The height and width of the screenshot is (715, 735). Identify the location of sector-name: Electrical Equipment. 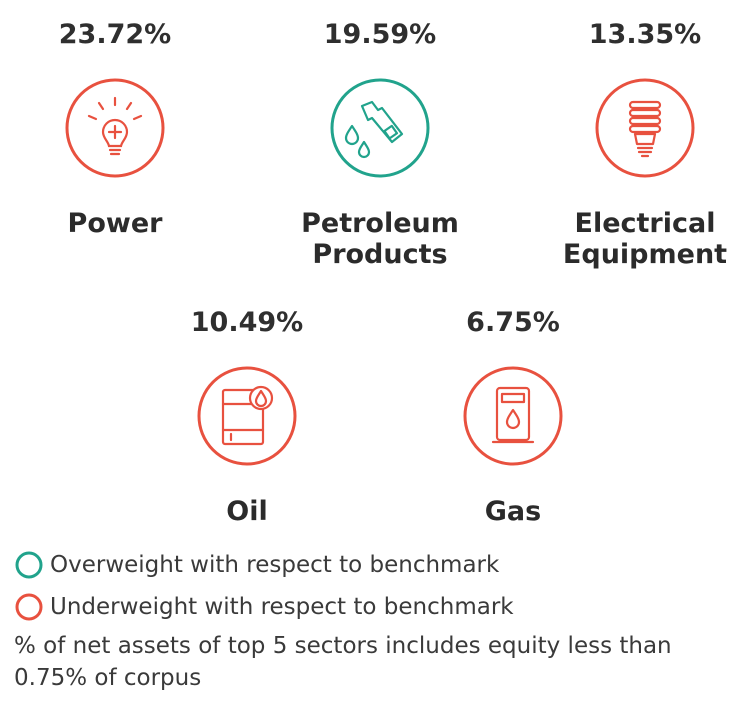
(645, 239).